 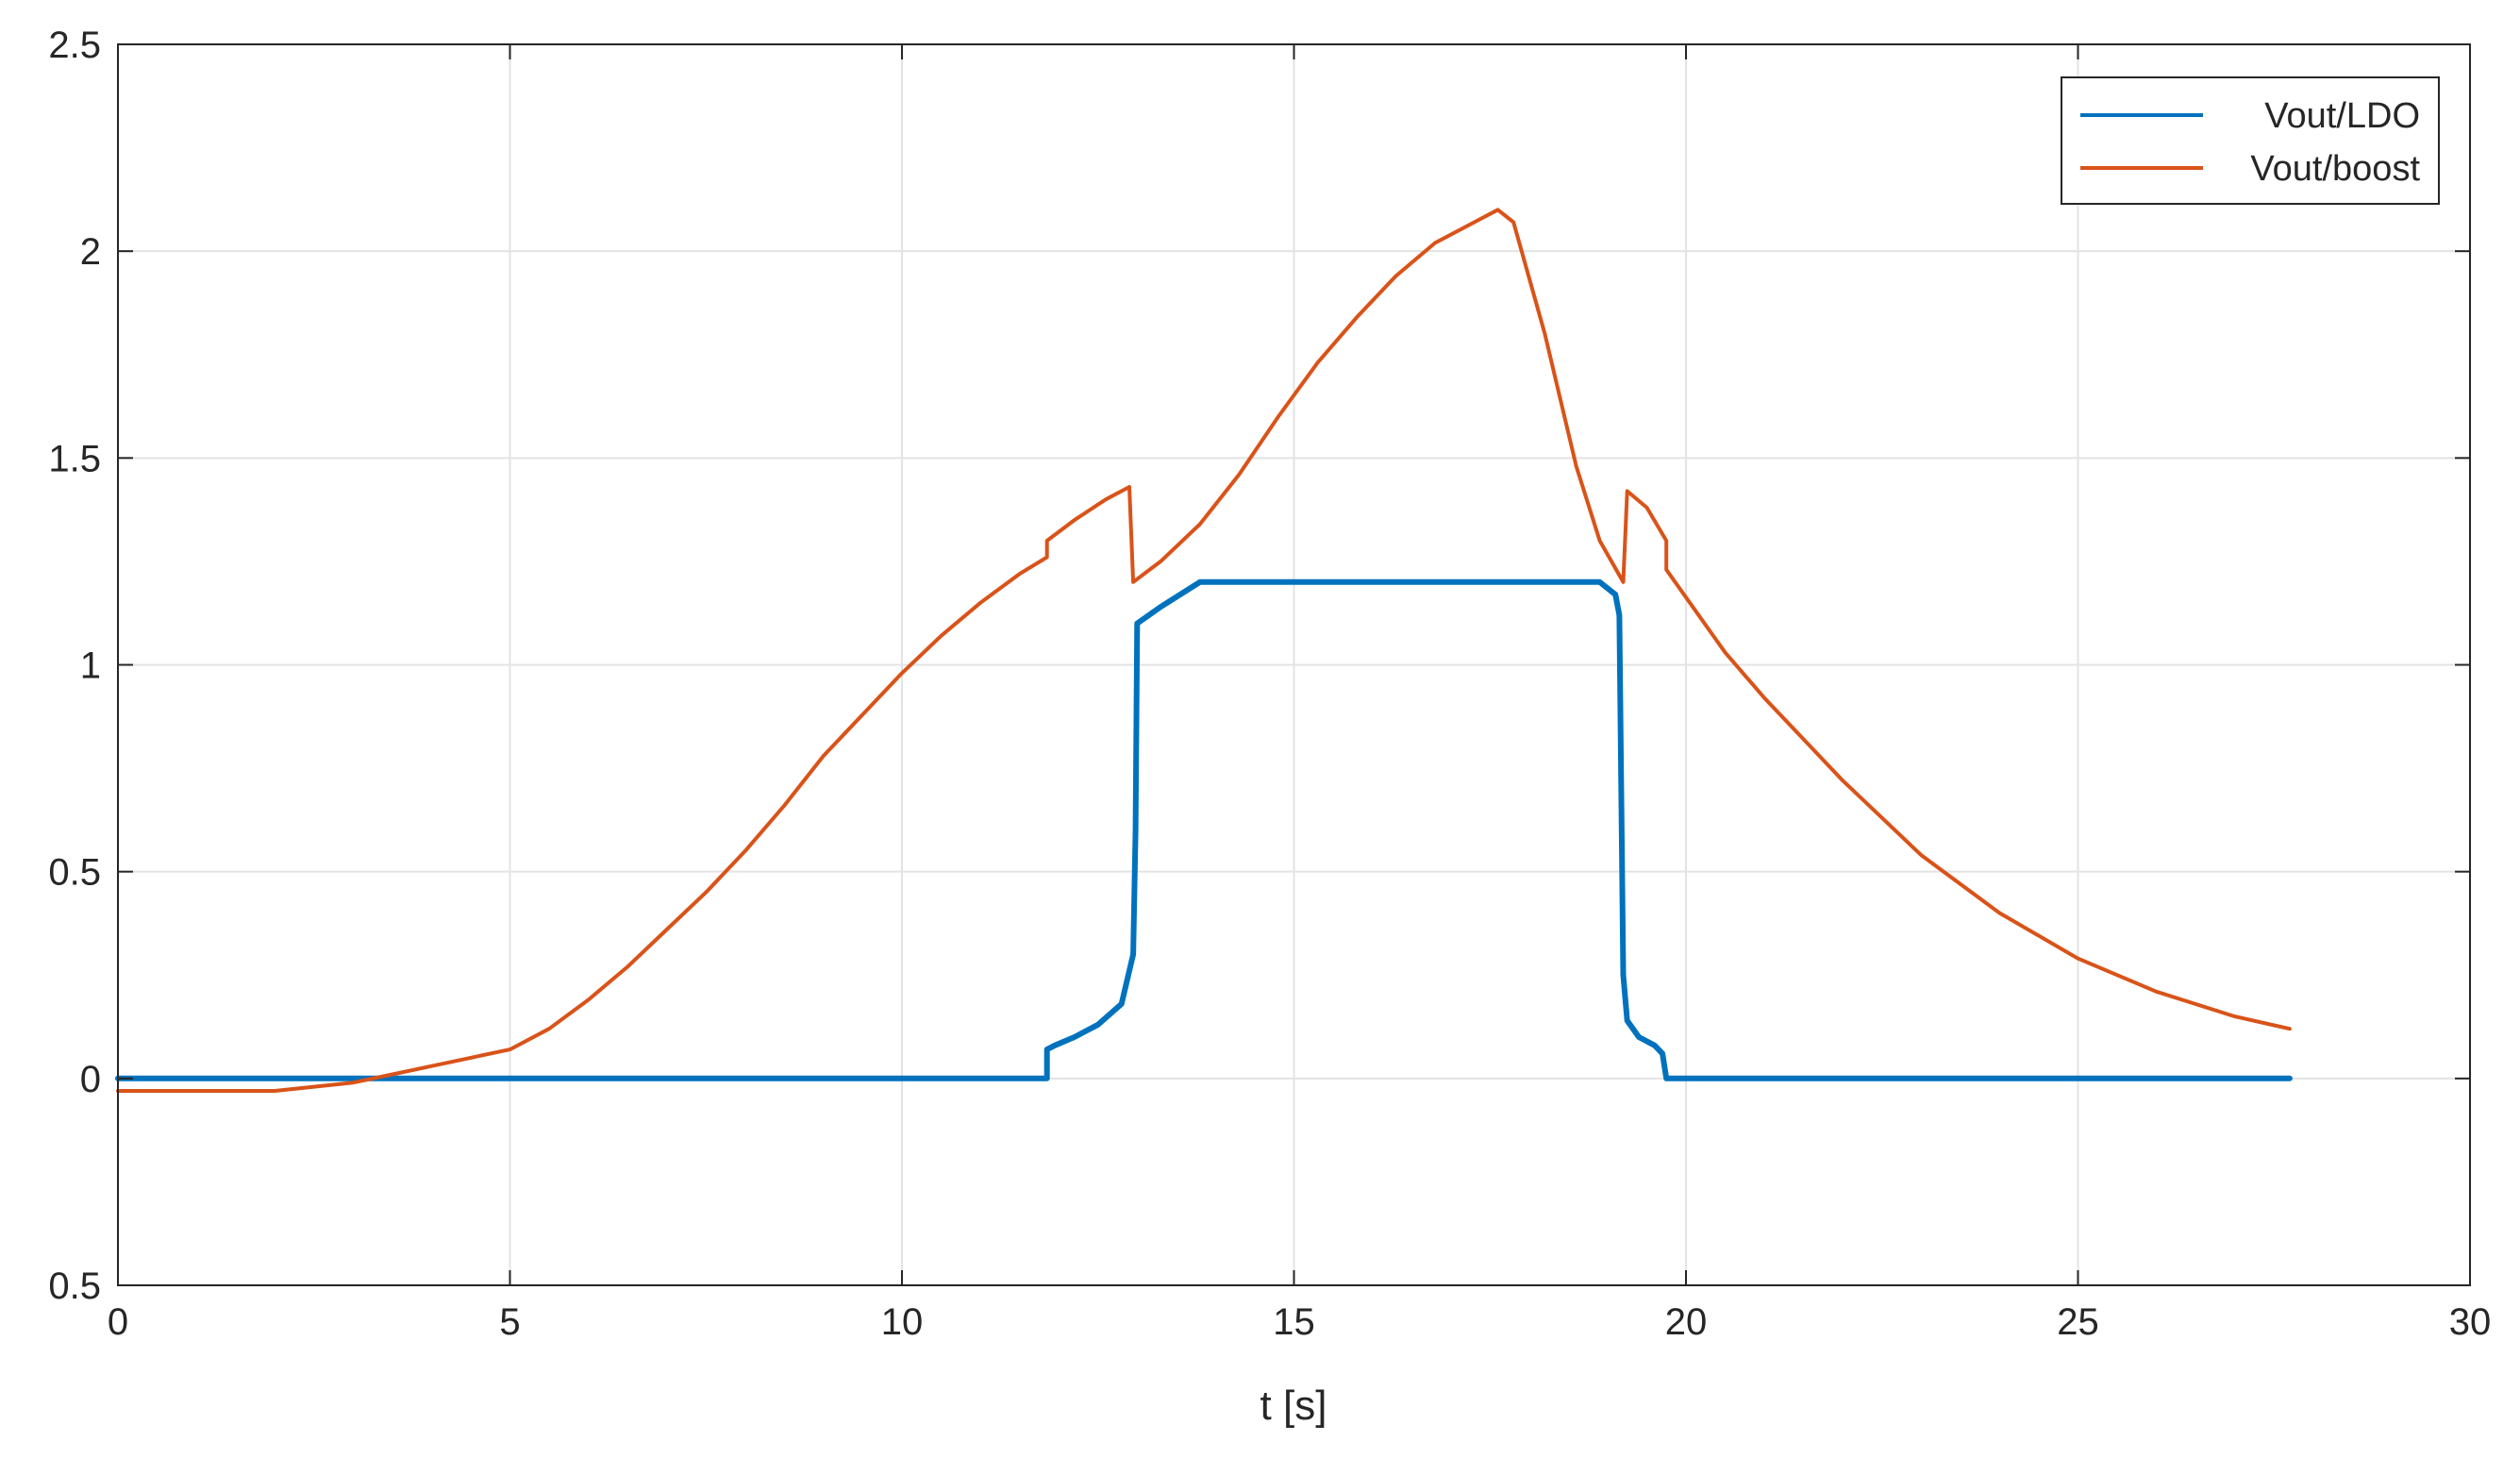 I want to click on legend: Vout/LDO Vout/boost, so click(x=2250, y=140).